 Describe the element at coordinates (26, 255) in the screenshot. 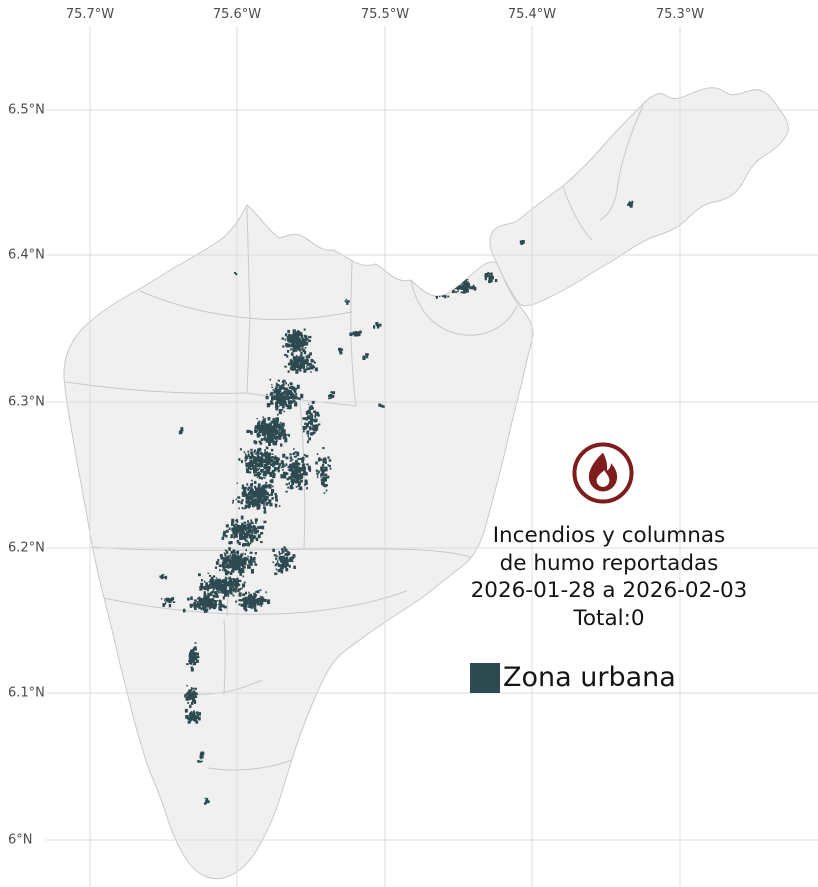

I see `lat-tick-label: 6.4°N` at that location.